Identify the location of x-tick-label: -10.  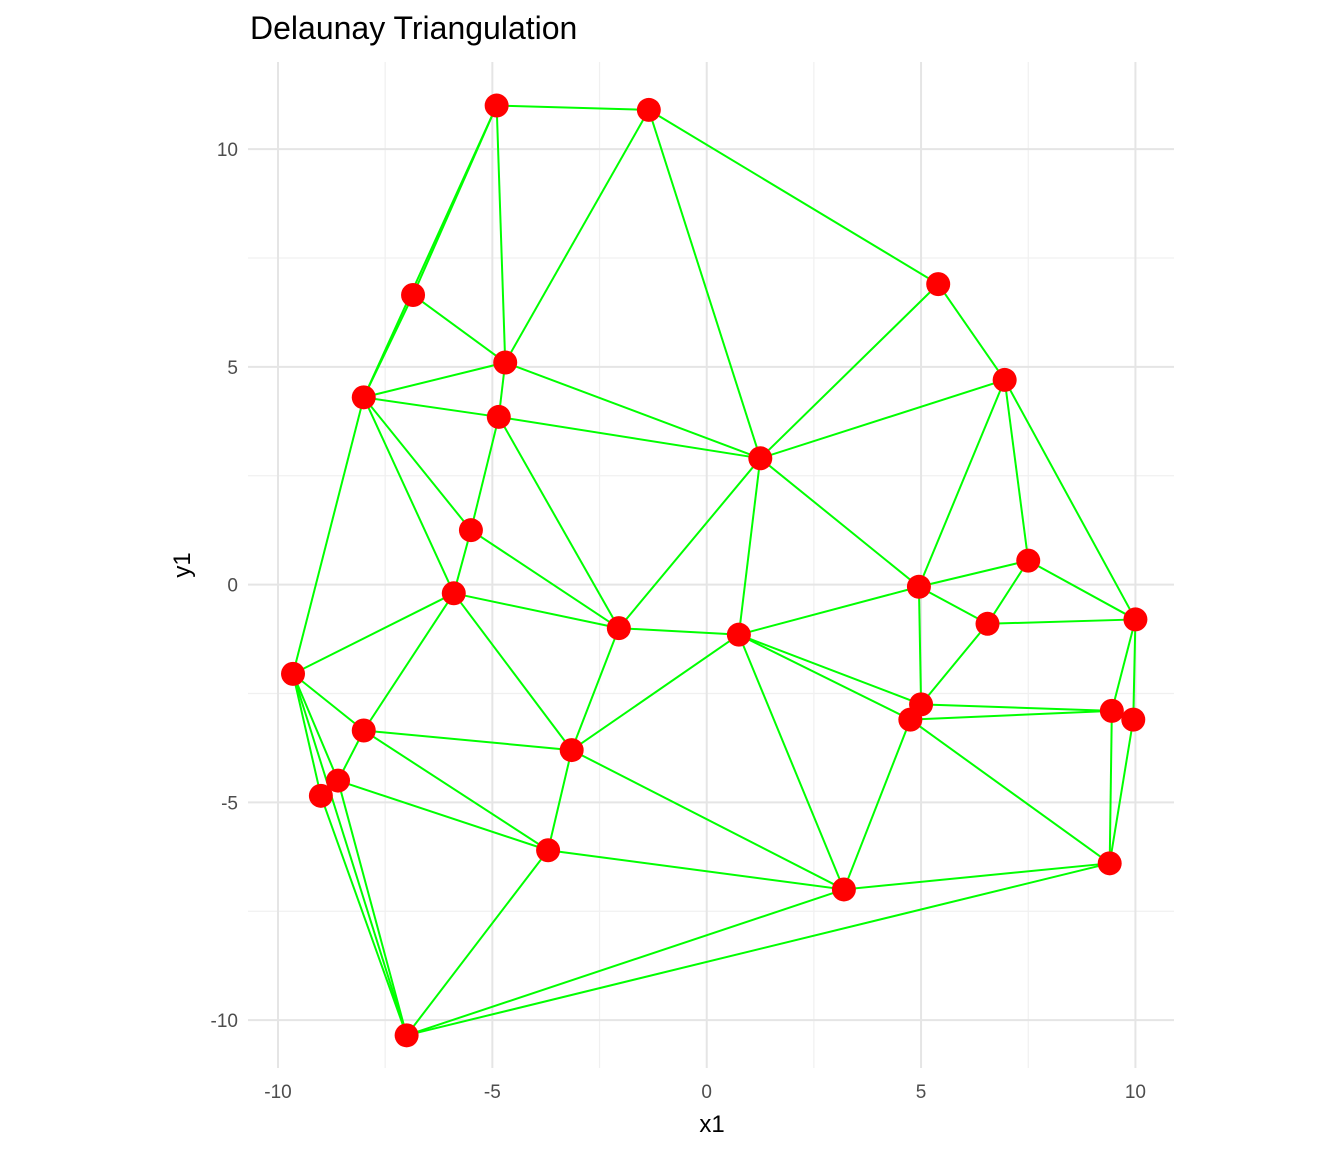
(277, 1092).